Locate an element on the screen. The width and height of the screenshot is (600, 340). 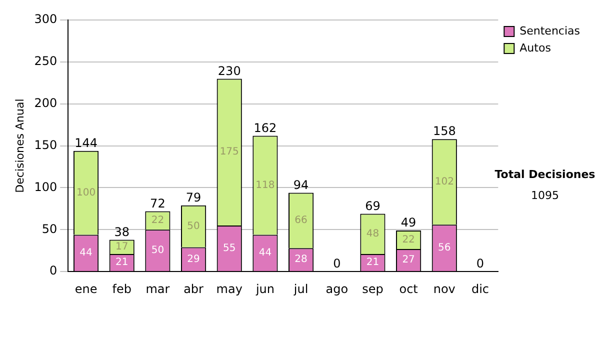
x-tick-label: ago is located at coordinates (337, 289).